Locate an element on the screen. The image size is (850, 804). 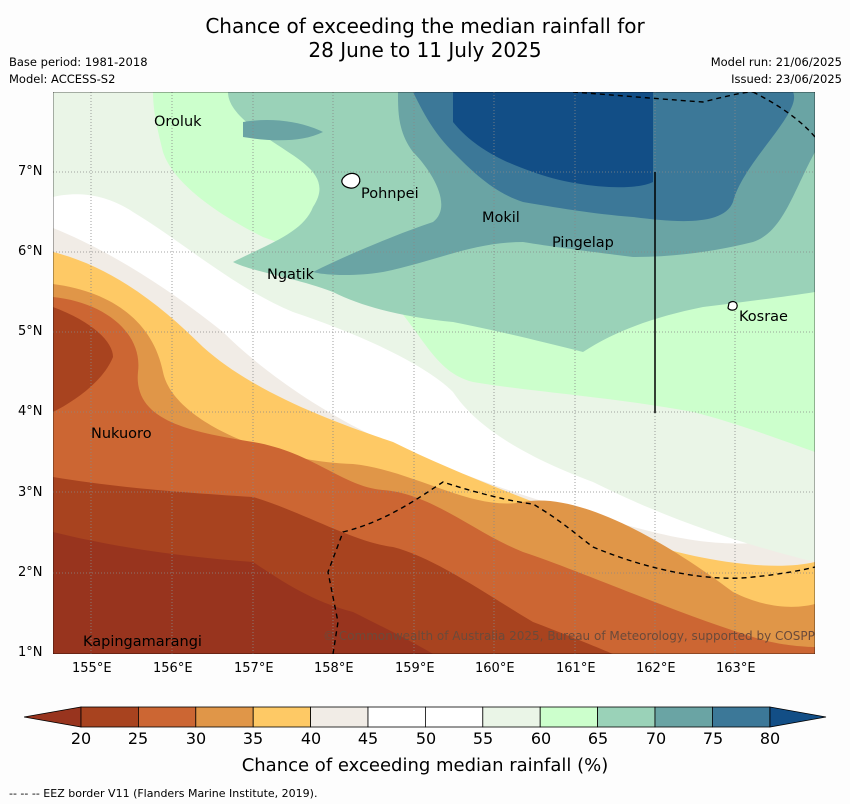
lon-tick: 162°E is located at coordinates (656, 668).